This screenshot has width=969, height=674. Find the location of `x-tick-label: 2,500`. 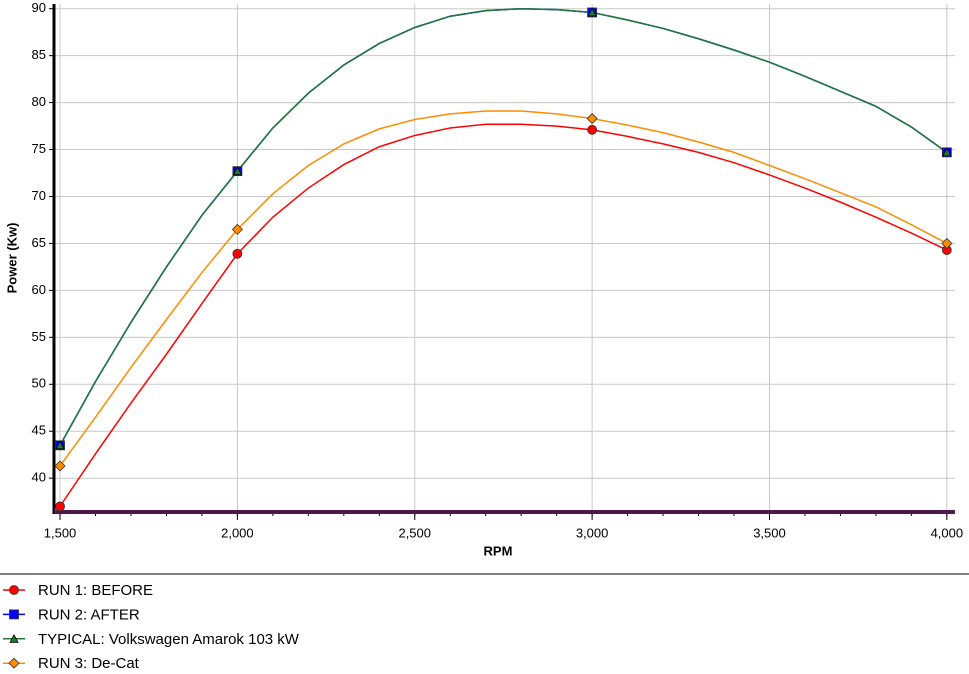

x-tick-label: 2,500 is located at coordinates (414, 532).